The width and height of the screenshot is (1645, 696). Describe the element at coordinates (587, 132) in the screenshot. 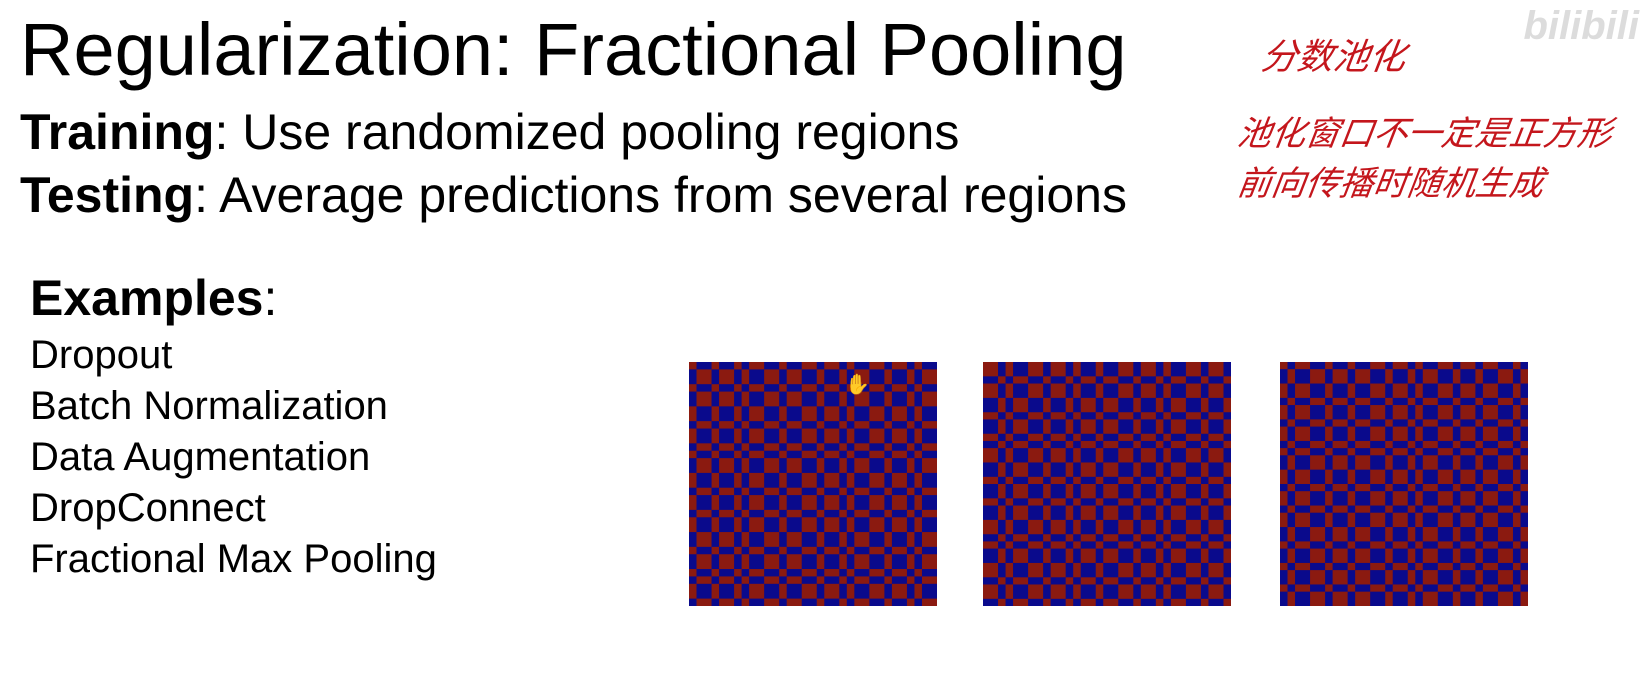

I see `training-text: : Use randomized pooling regions` at that location.